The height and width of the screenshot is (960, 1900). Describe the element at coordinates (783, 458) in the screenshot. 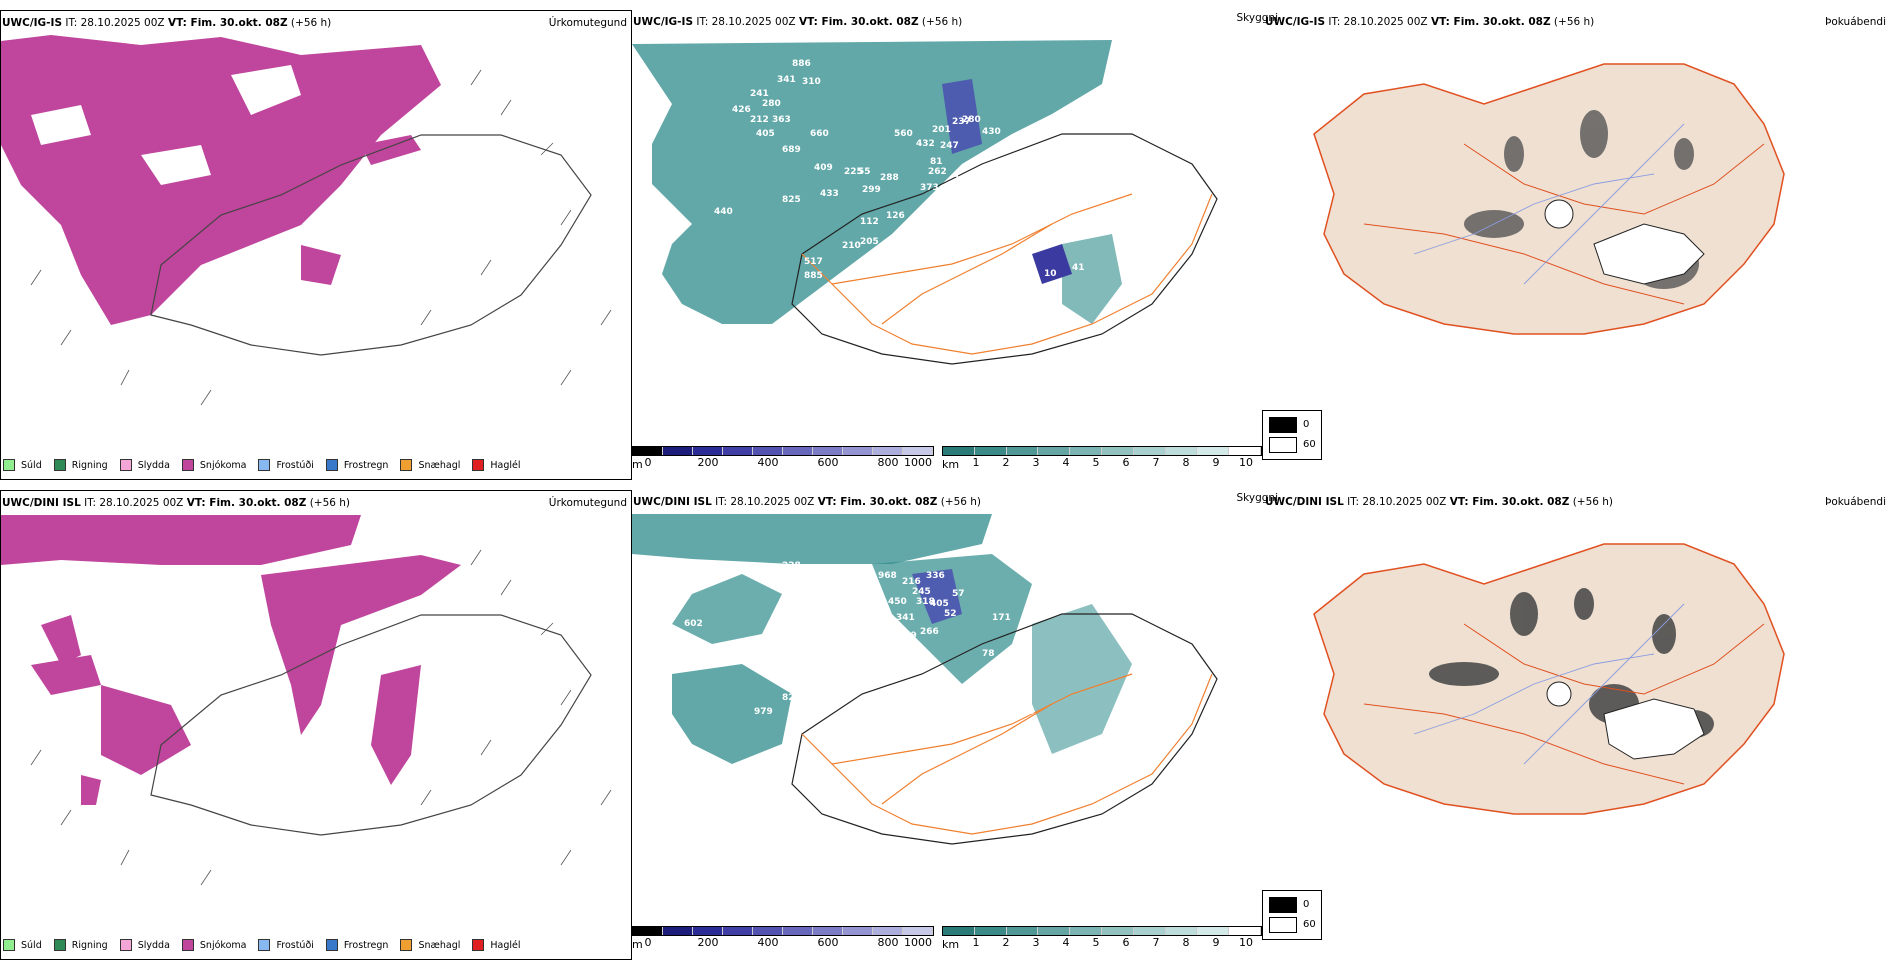

I see `m-colorbar: 0 200 400 600 800 1000` at that location.